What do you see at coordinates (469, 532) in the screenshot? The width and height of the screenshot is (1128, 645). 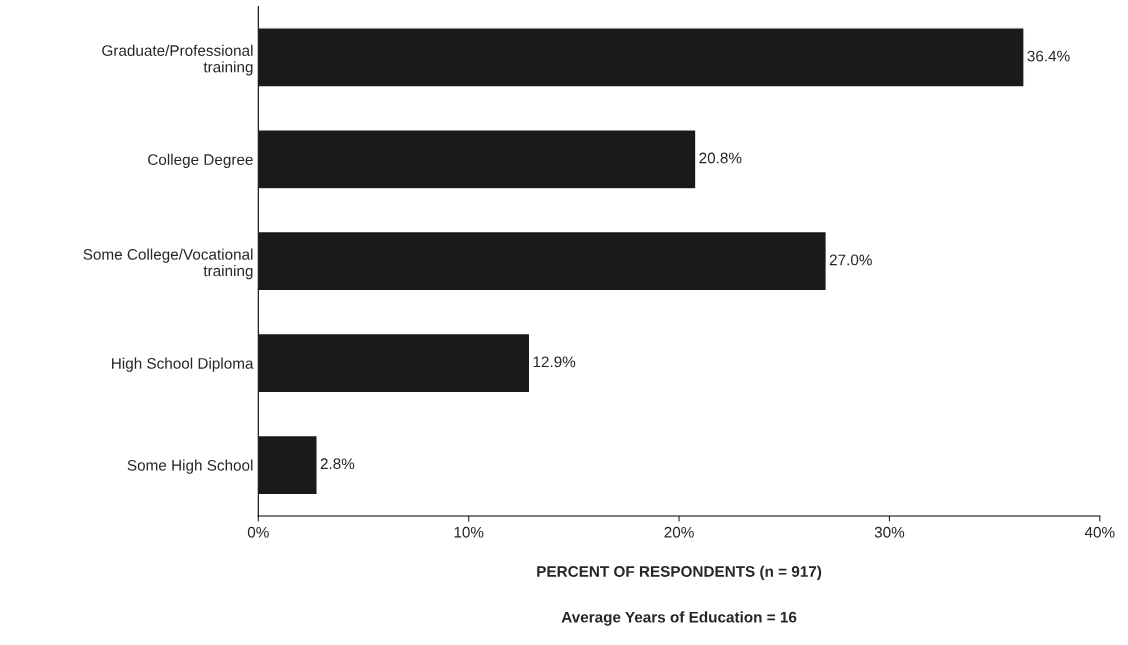 I see `x-tick-label: 10%` at bounding box center [469, 532].